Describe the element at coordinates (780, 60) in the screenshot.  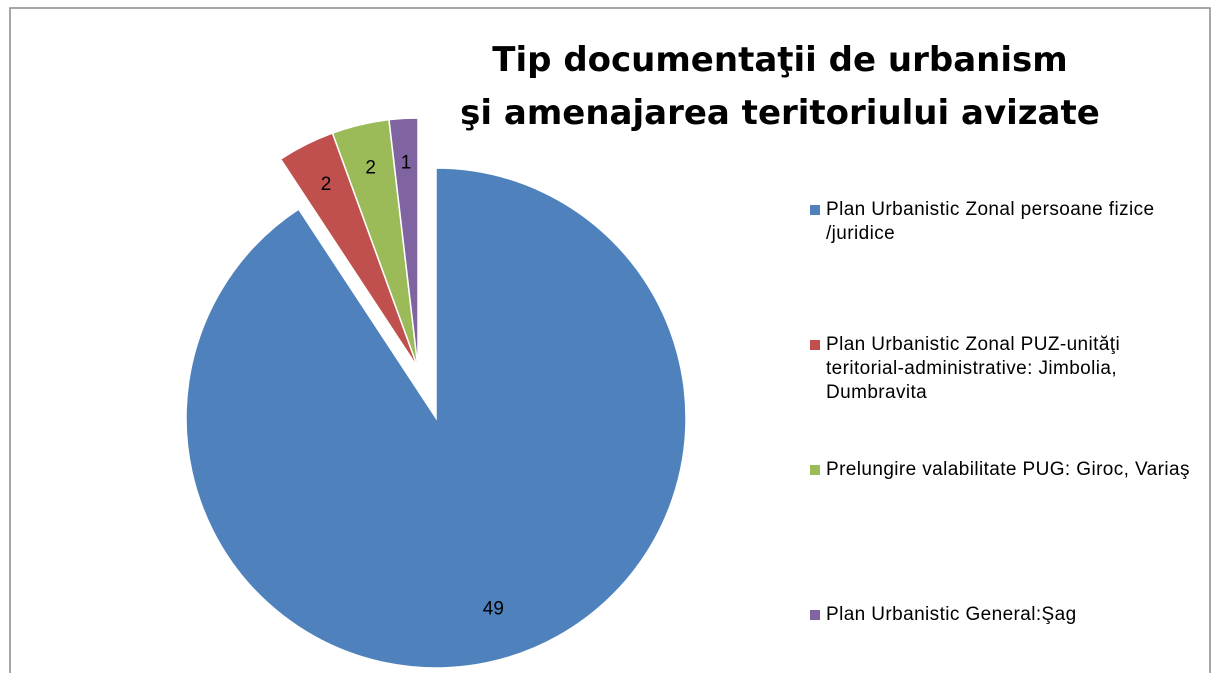
I see `chart-title: Tip documentaţii de urbanism` at that location.